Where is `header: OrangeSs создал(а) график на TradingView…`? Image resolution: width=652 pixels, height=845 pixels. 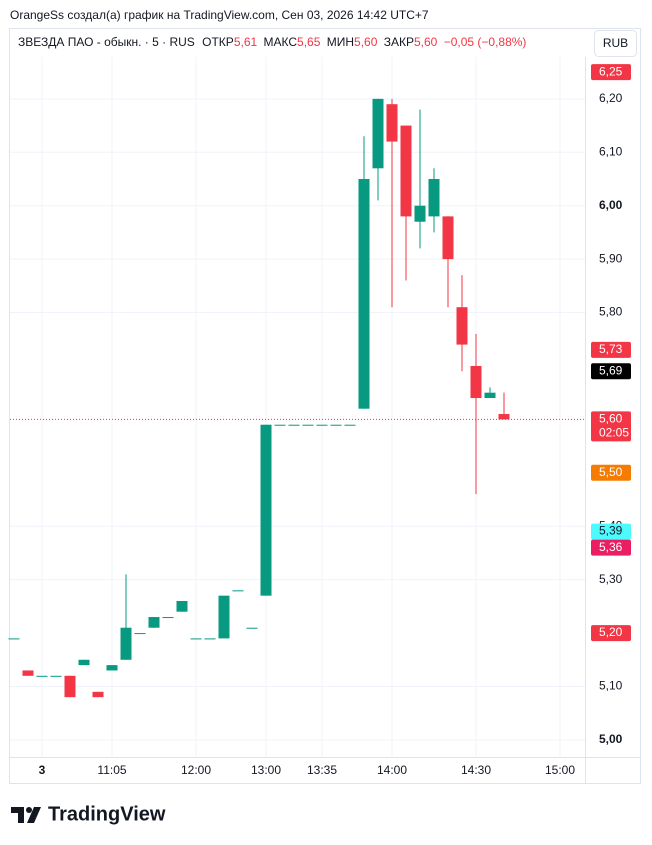
header: OrangeSs создал(а) график на TradingView… is located at coordinates (219, 15).